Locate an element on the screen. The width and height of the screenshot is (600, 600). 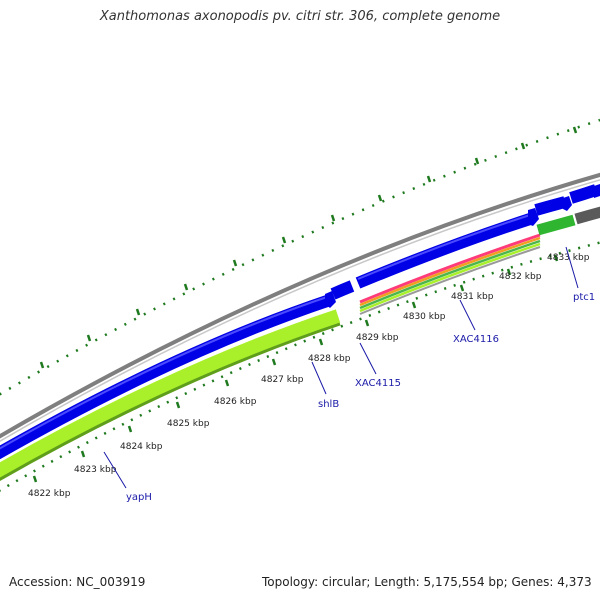
kbp-label: 4827 kbp is located at coordinates (282, 380).